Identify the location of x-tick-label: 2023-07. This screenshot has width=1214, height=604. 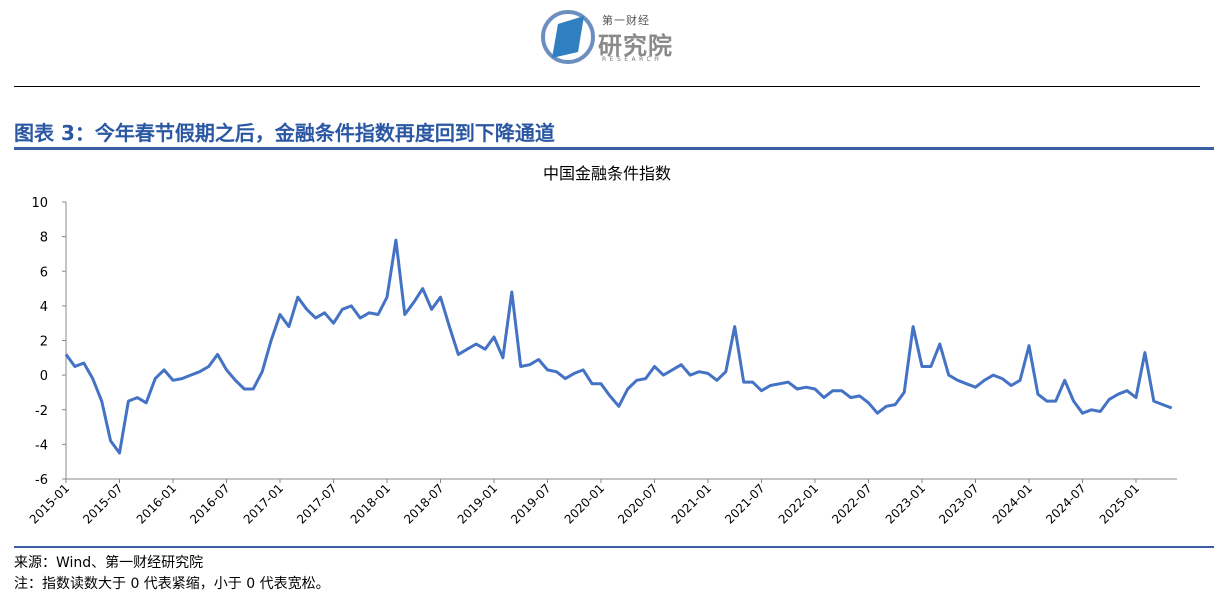
(958, 503).